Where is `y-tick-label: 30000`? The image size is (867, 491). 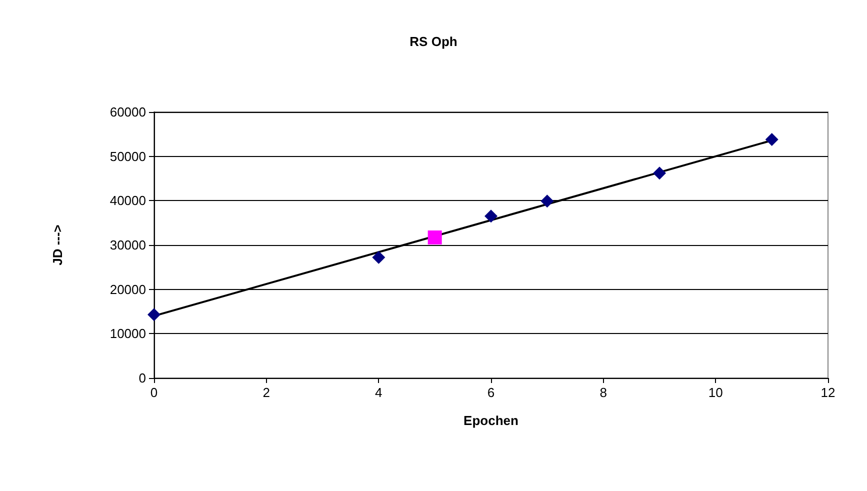 y-tick-label: 30000 is located at coordinates (128, 245).